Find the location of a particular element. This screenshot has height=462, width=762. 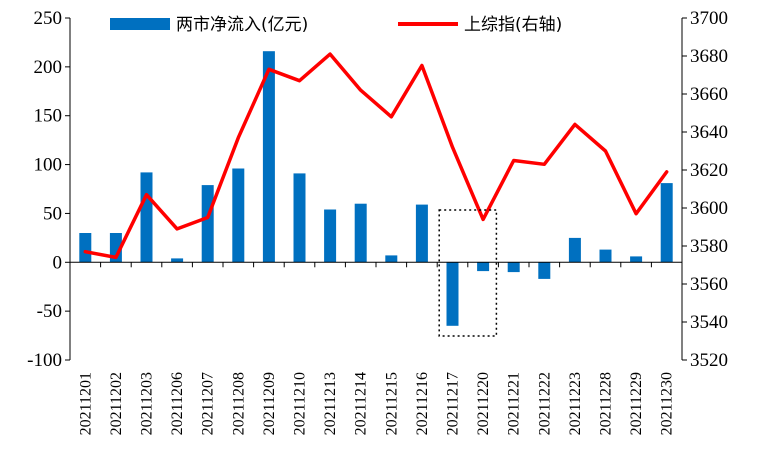

right-tick-label: 3640 is located at coordinates (709, 132).